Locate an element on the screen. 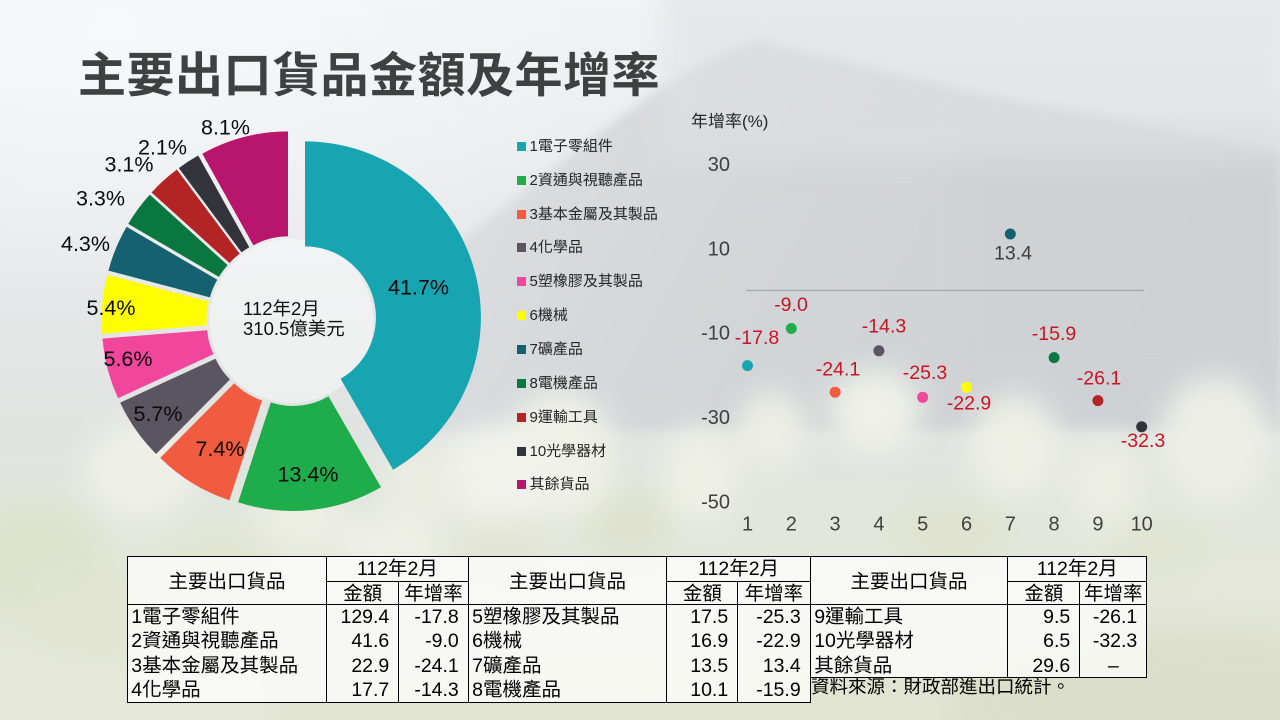  svg-text: 8.1% is located at coordinates (225, 128).